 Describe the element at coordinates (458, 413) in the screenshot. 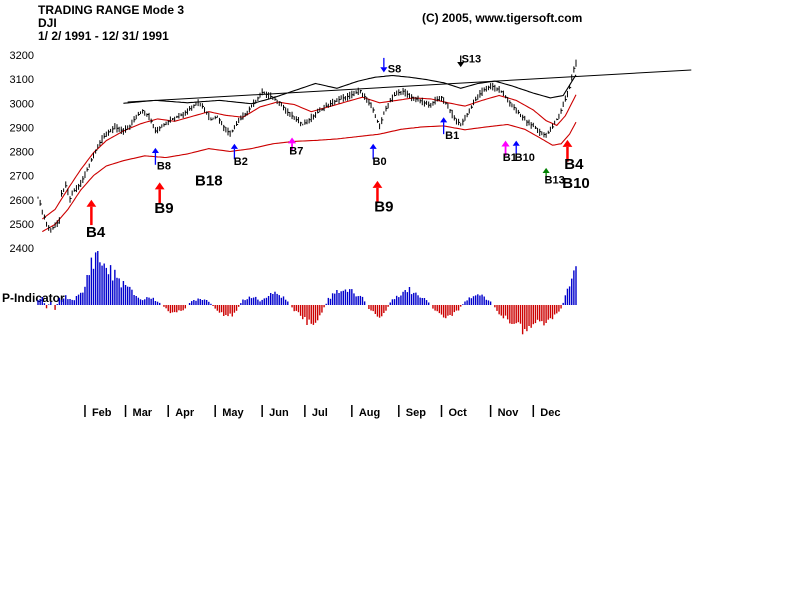

I see `month-label: Oct` at that location.